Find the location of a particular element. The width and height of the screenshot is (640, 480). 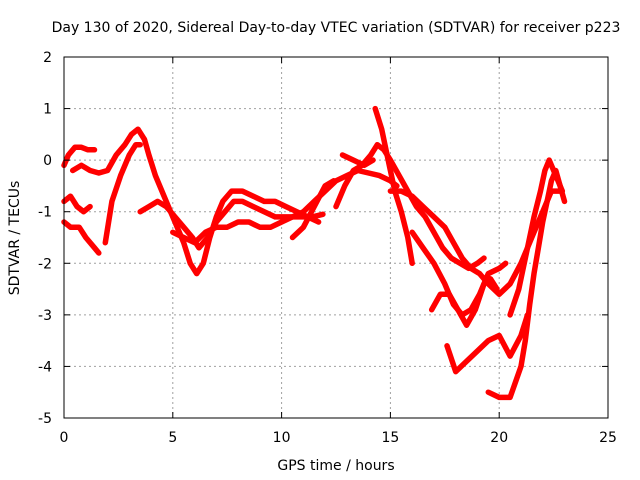

x-tick-label: 25 is located at coordinates (608, 438).